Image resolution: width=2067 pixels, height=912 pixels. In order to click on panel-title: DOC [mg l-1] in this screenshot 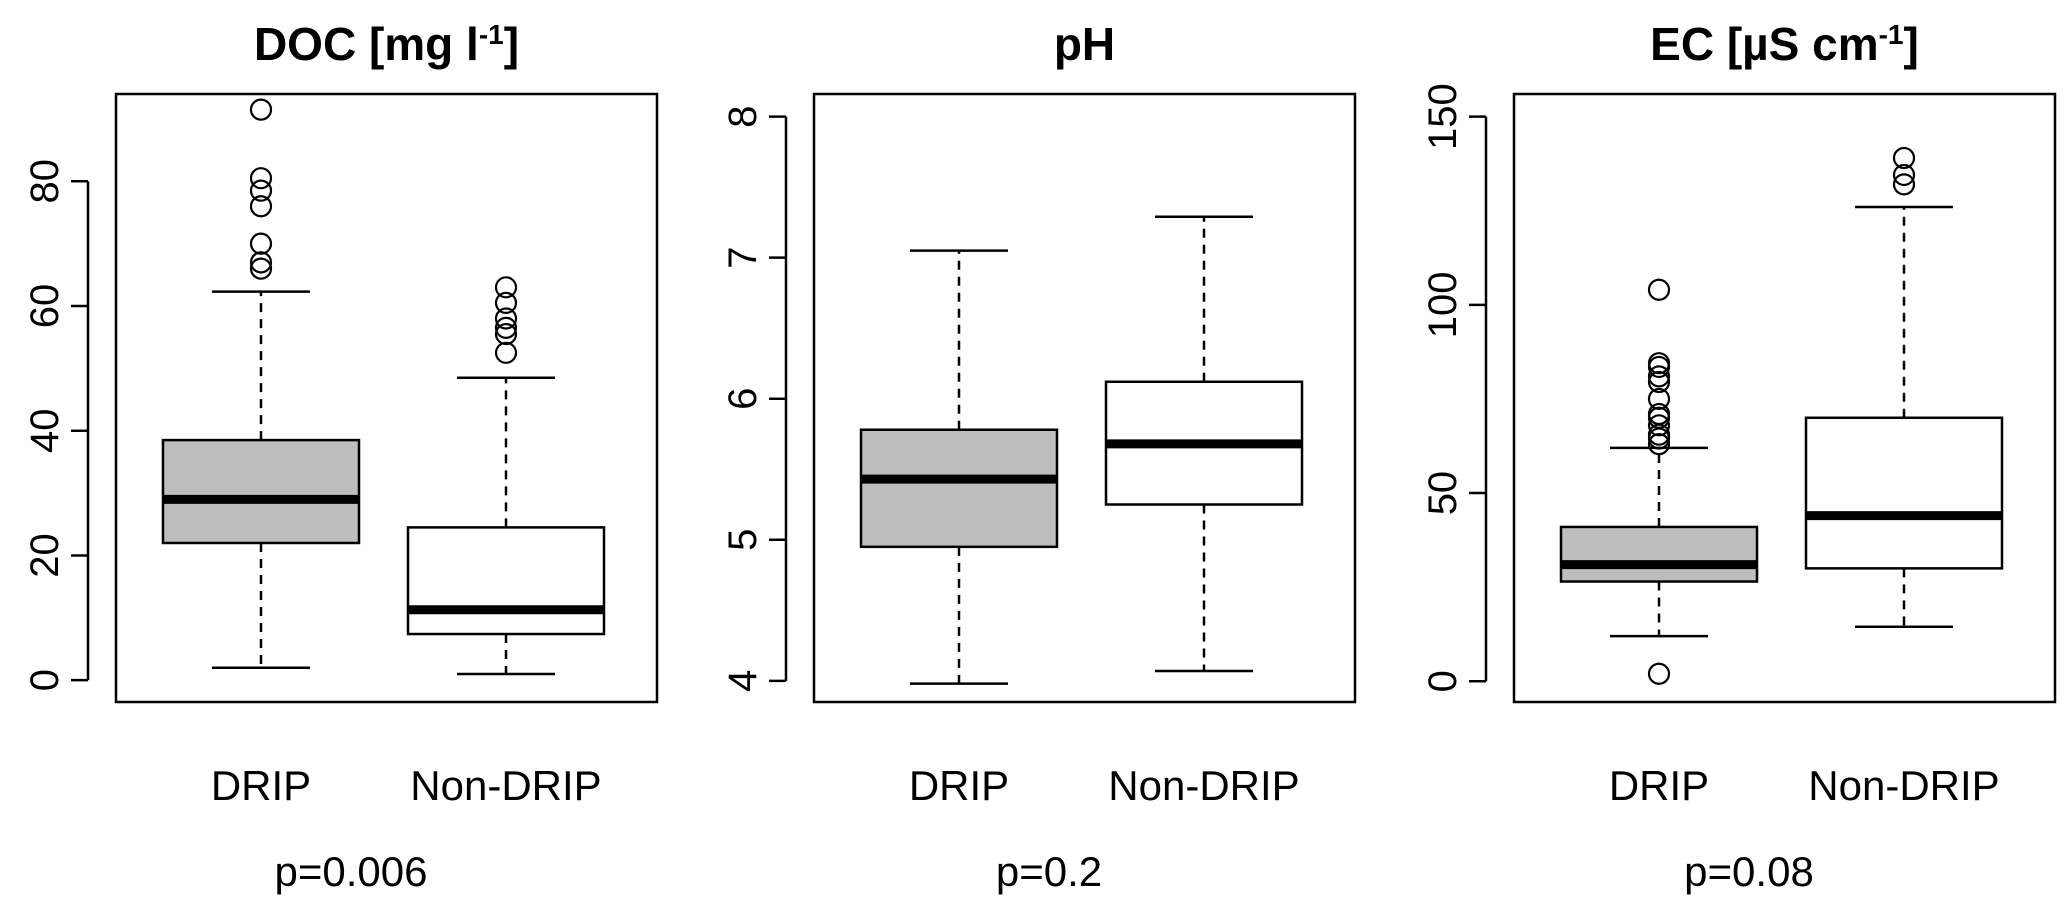, I will do `click(386, 44)`.